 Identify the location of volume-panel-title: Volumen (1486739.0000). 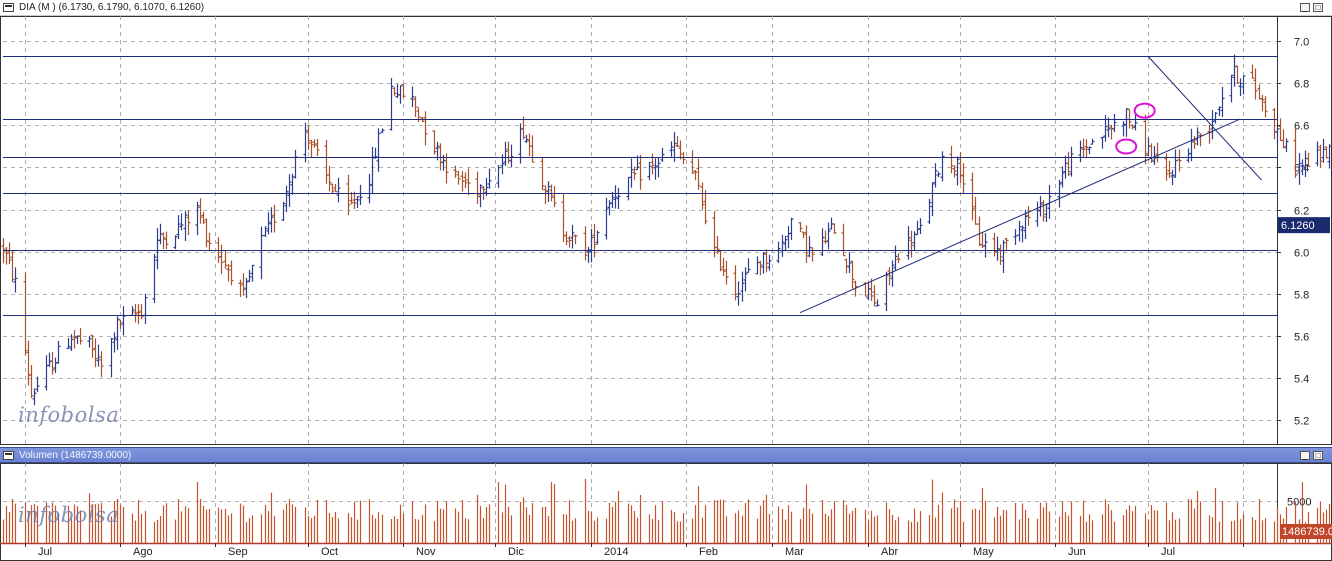
(75, 455).